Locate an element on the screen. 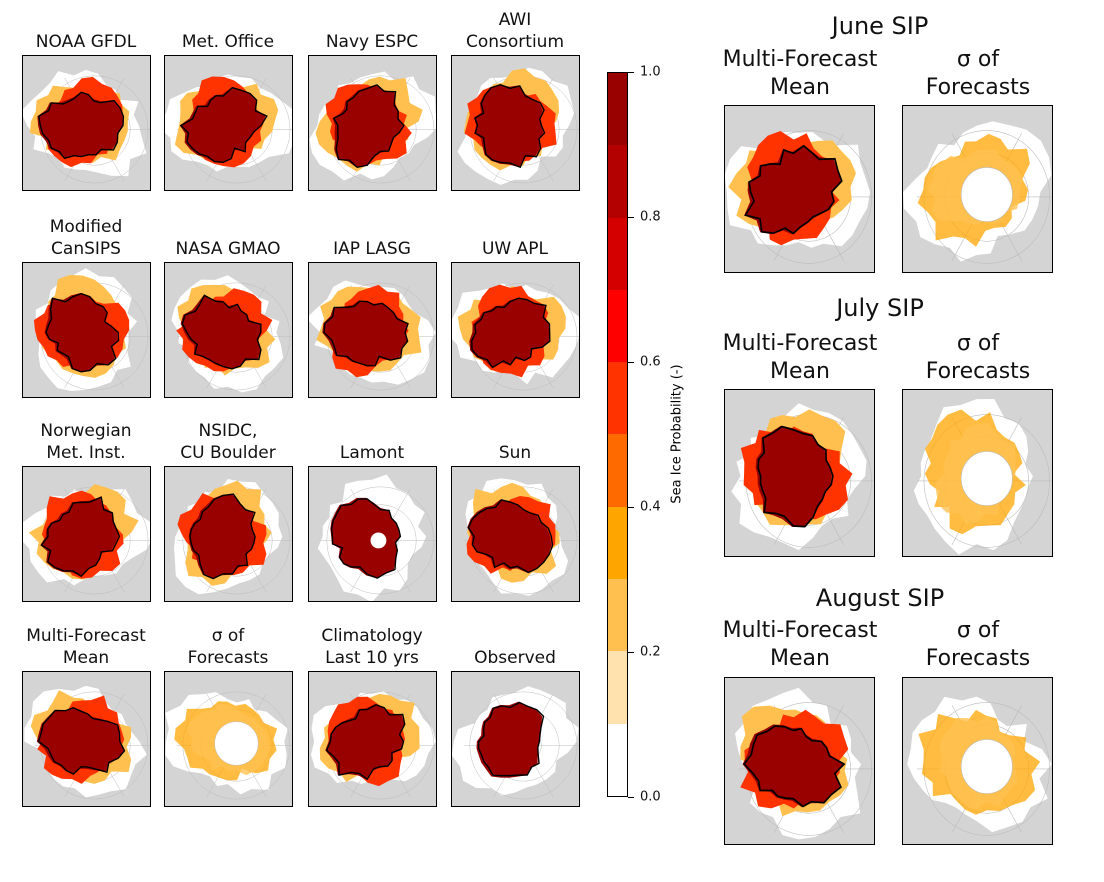 This screenshot has height=882, width=1104. map-uw-apl-title: UW APL is located at coordinates (515, 249).